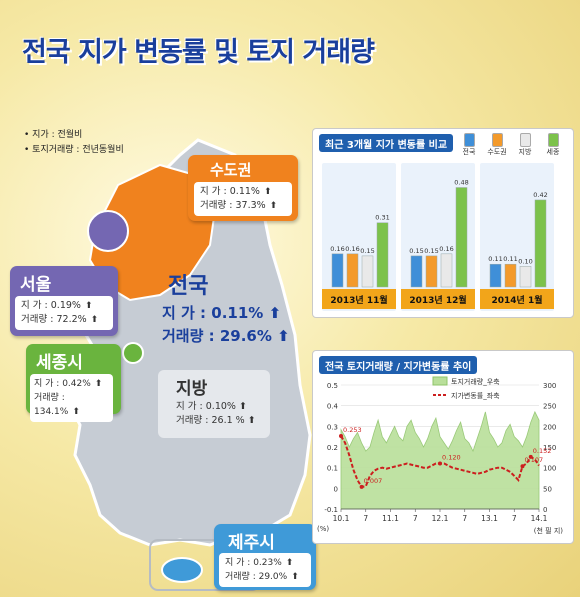  What do you see at coordinates (332, 448) in the screenshot?
I see `y-left-tick-label: 0.2` at bounding box center [332, 448].